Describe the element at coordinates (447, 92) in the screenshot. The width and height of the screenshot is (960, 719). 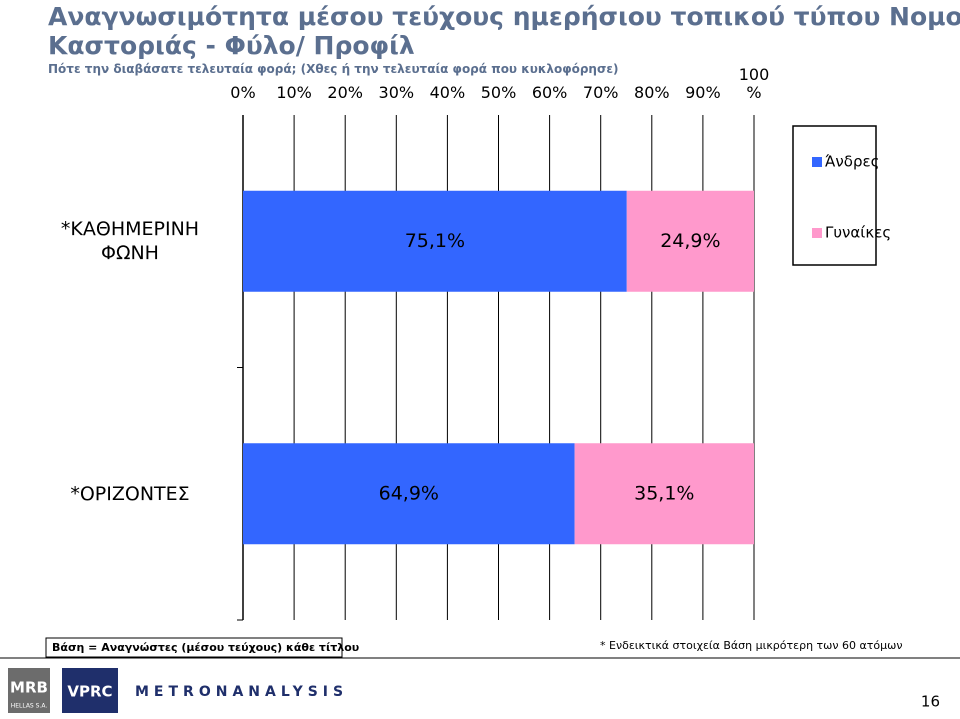
I see `x-tick-label: 40%` at that location.